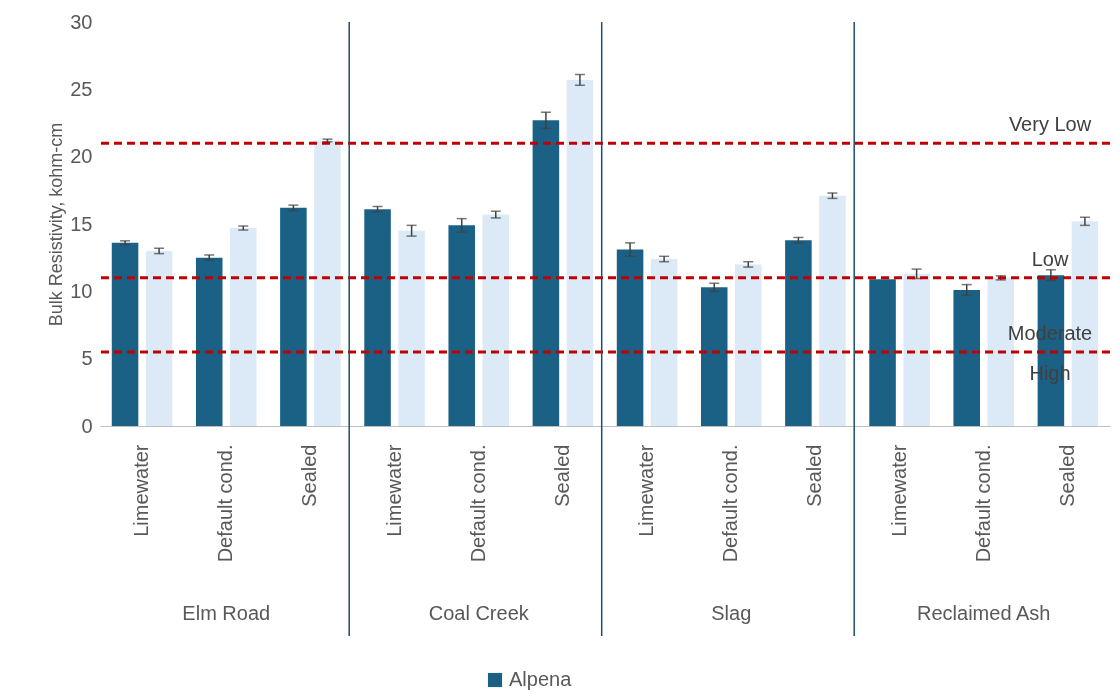  What do you see at coordinates (81, 21) in the screenshot?
I see `y-tick-label: 30` at bounding box center [81, 21].